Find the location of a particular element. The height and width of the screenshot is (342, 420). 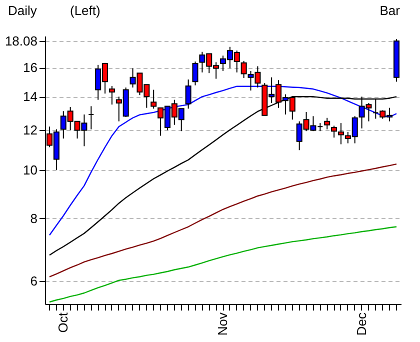

y-tick-label: 14 is located at coordinates (30, 96).